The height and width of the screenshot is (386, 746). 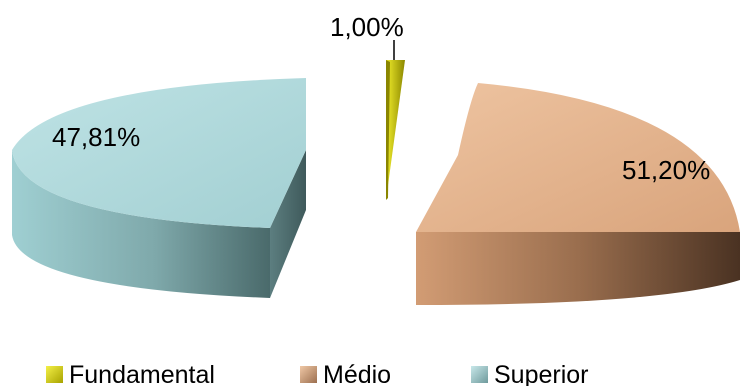 What do you see at coordinates (367, 27) in the screenshot?
I see `data-label-fundamental: 1,00%` at bounding box center [367, 27].